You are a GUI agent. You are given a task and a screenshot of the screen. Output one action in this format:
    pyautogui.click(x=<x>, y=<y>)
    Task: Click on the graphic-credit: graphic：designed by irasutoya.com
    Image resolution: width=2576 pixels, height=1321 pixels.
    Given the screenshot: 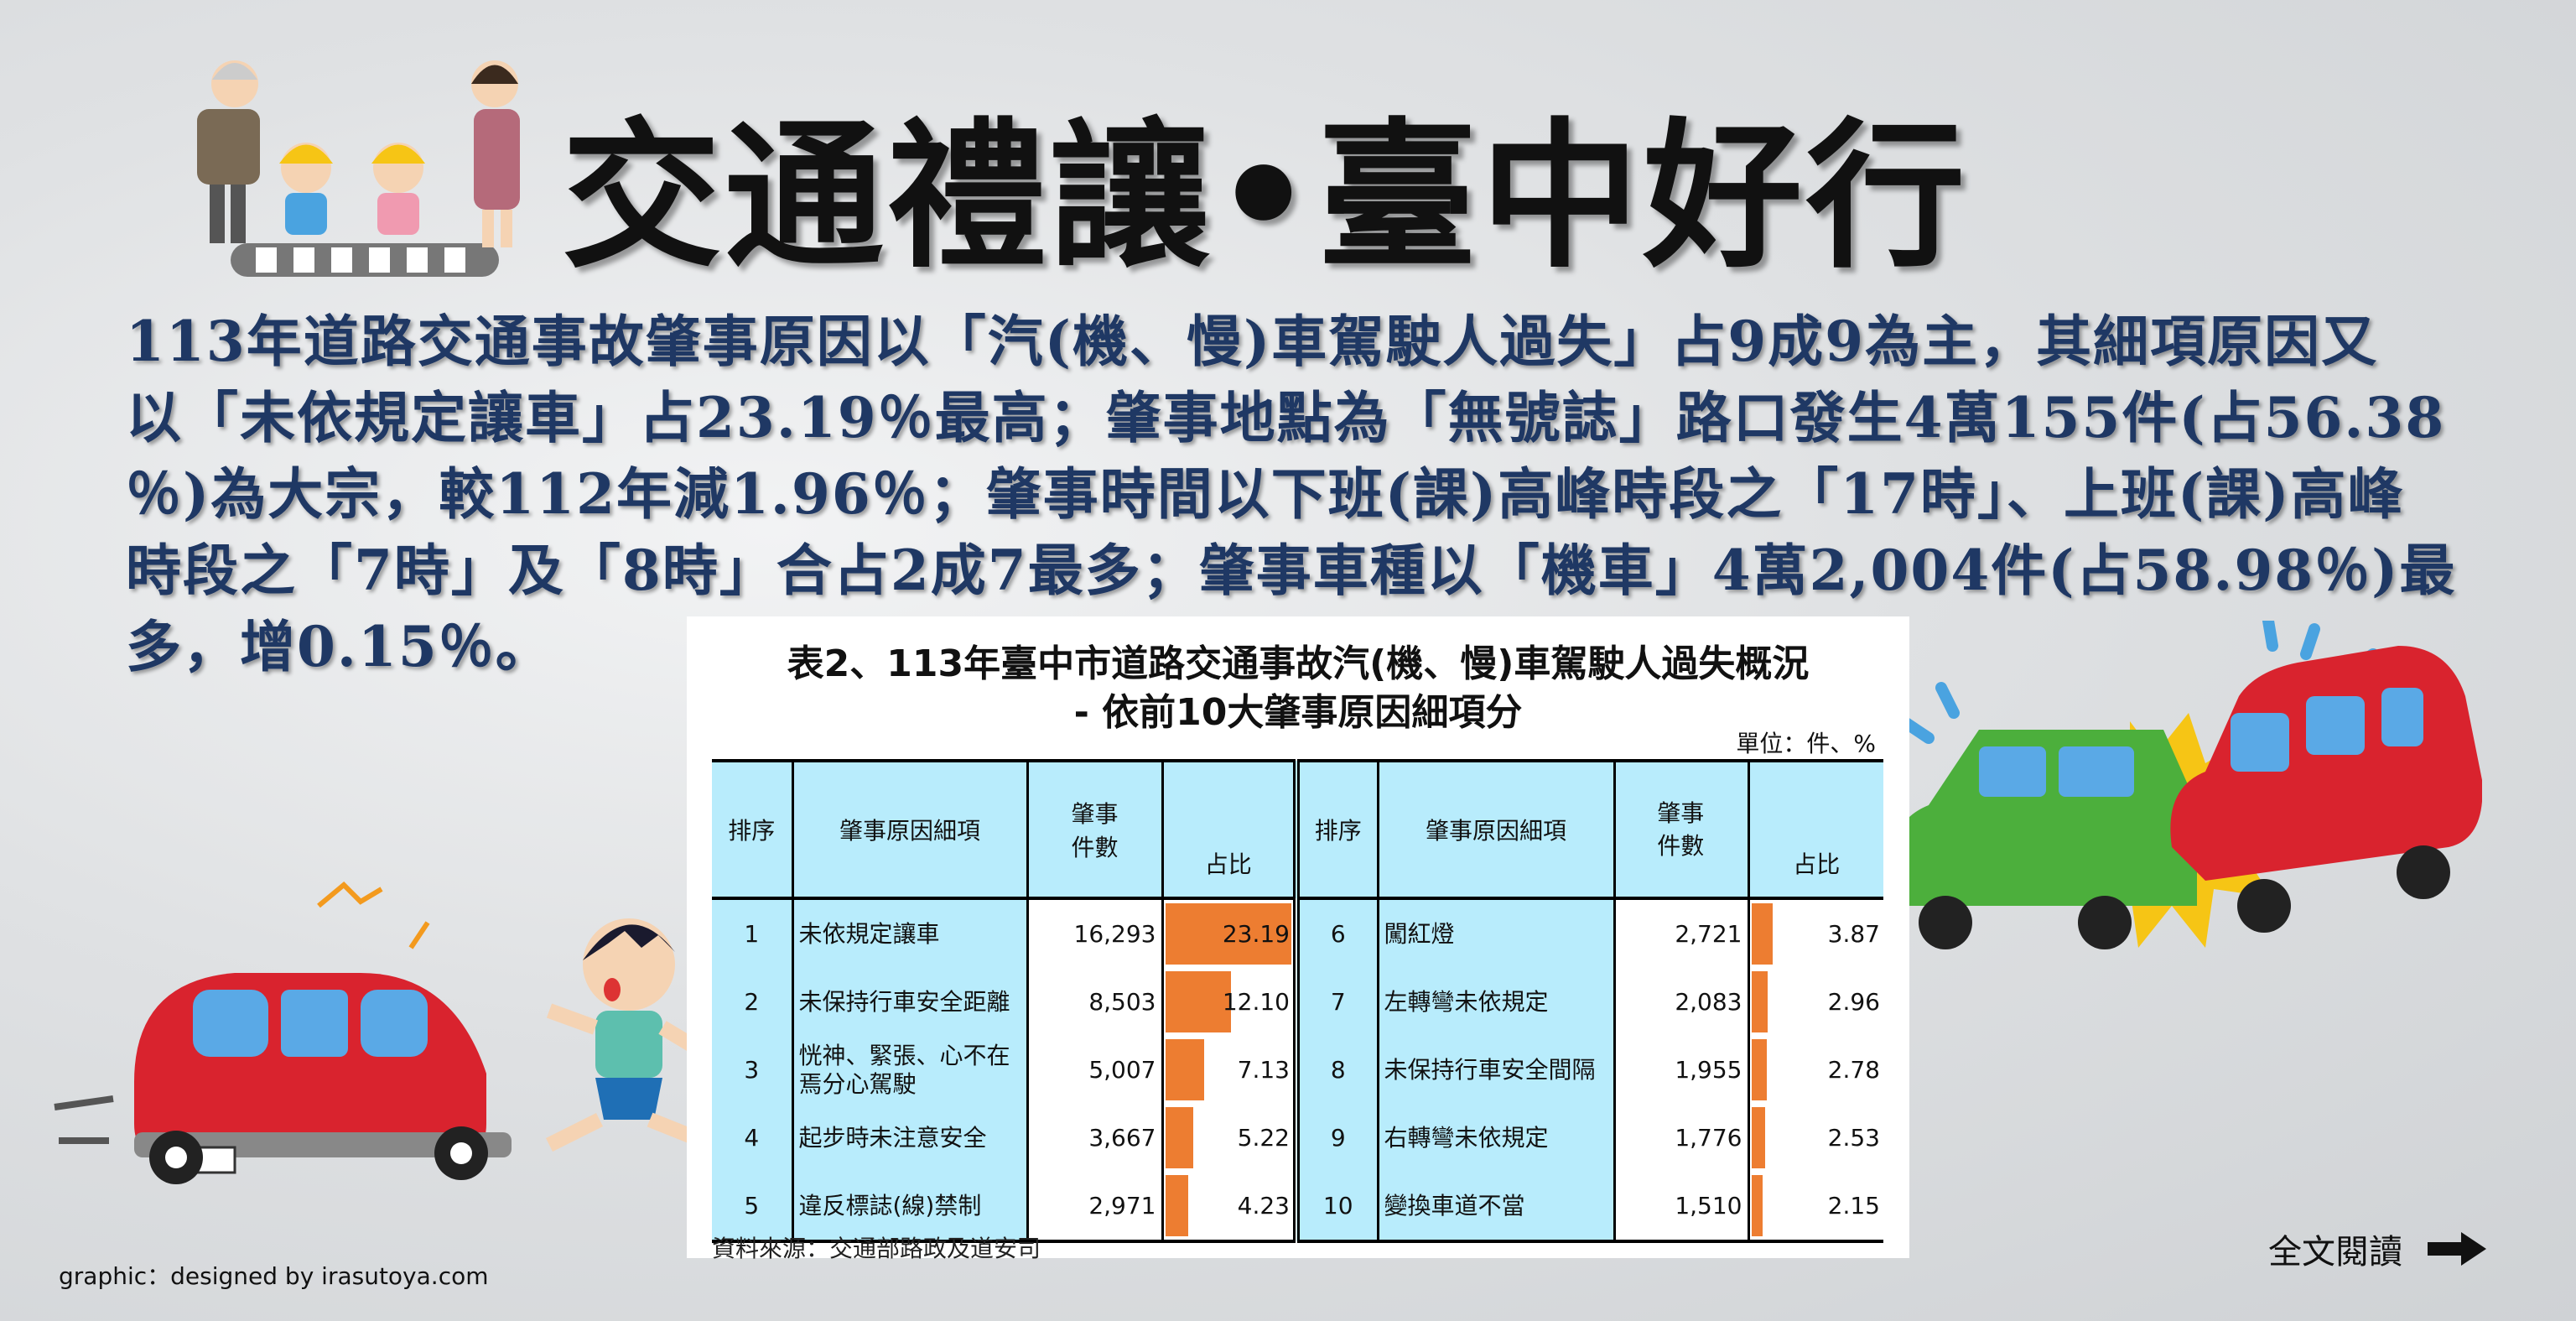 What is the action you would take?
    pyautogui.click(x=274, y=1276)
    